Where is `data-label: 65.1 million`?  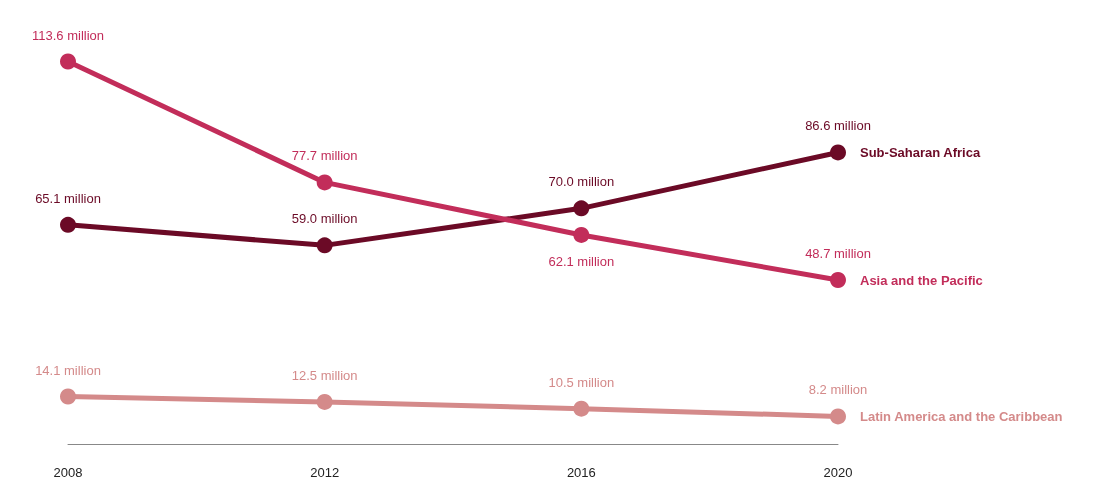 data-label: 65.1 million is located at coordinates (68, 198).